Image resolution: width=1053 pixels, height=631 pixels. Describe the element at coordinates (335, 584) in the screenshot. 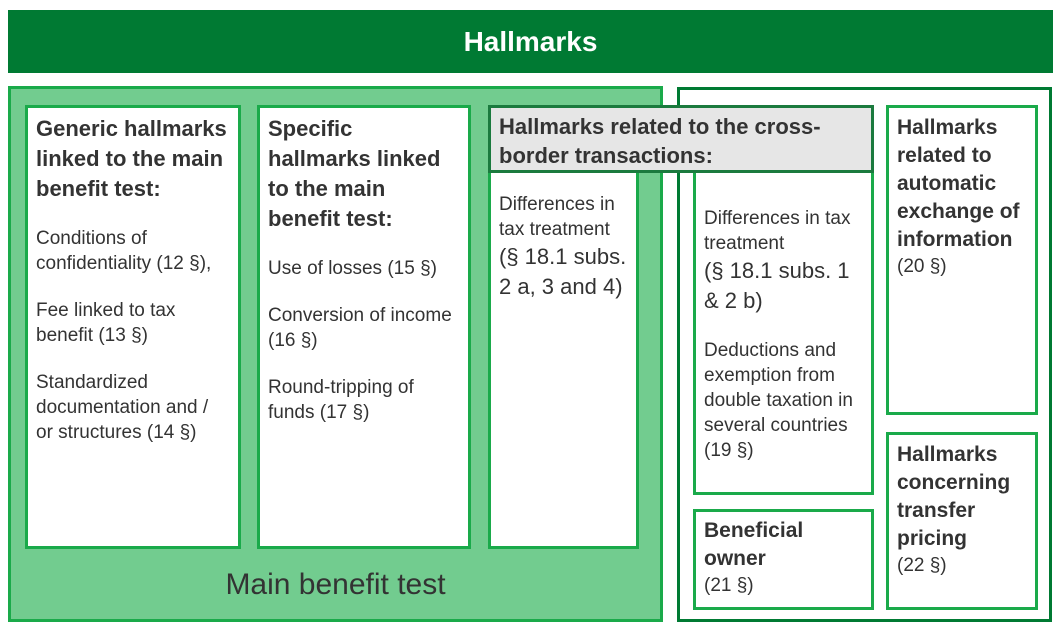

I see `main-benefit-test-label: Main benefit test` at that location.